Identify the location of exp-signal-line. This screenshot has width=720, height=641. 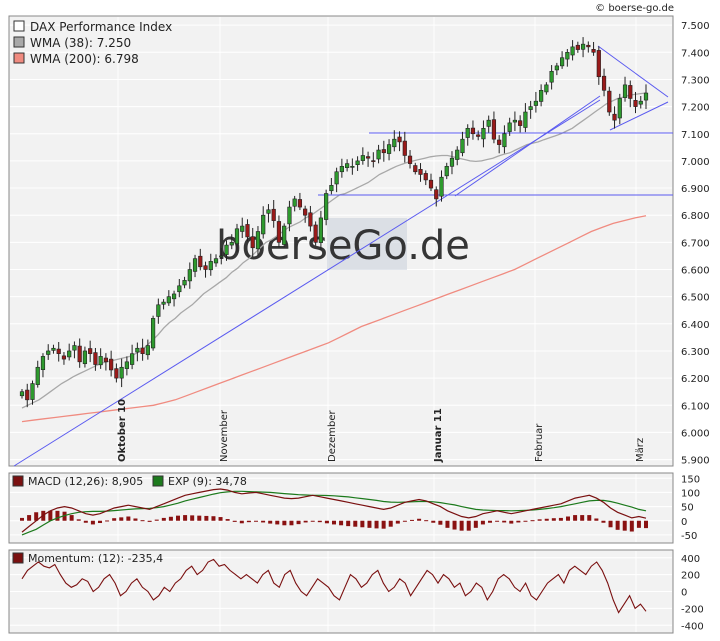
(334, 513).